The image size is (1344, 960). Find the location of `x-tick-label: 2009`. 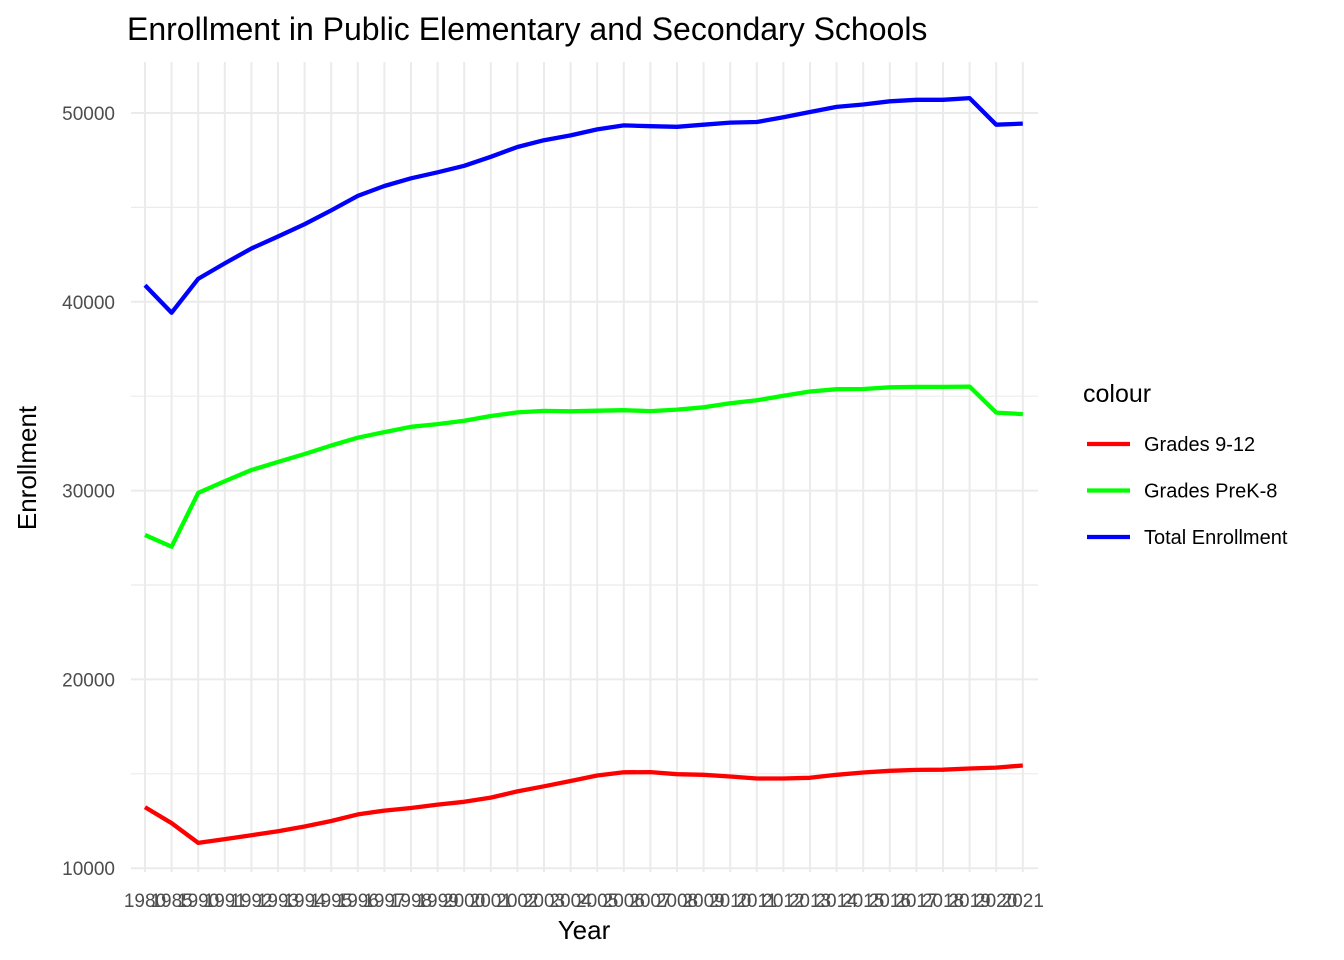

x-tick-label: 2009 is located at coordinates (703, 901).